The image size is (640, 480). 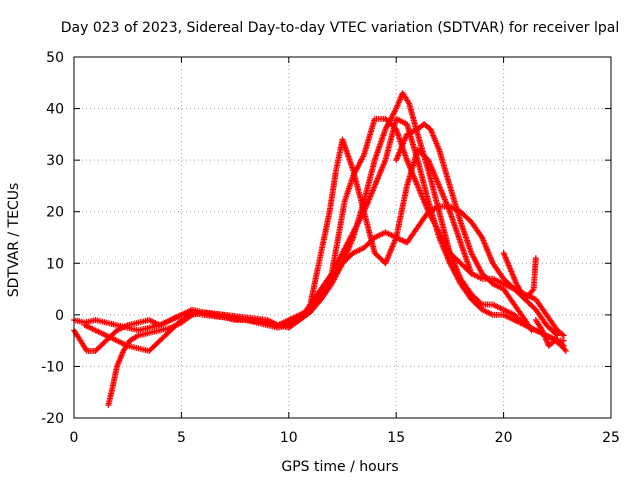 I want to click on x-tick-label: 0, so click(x=74, y=438).